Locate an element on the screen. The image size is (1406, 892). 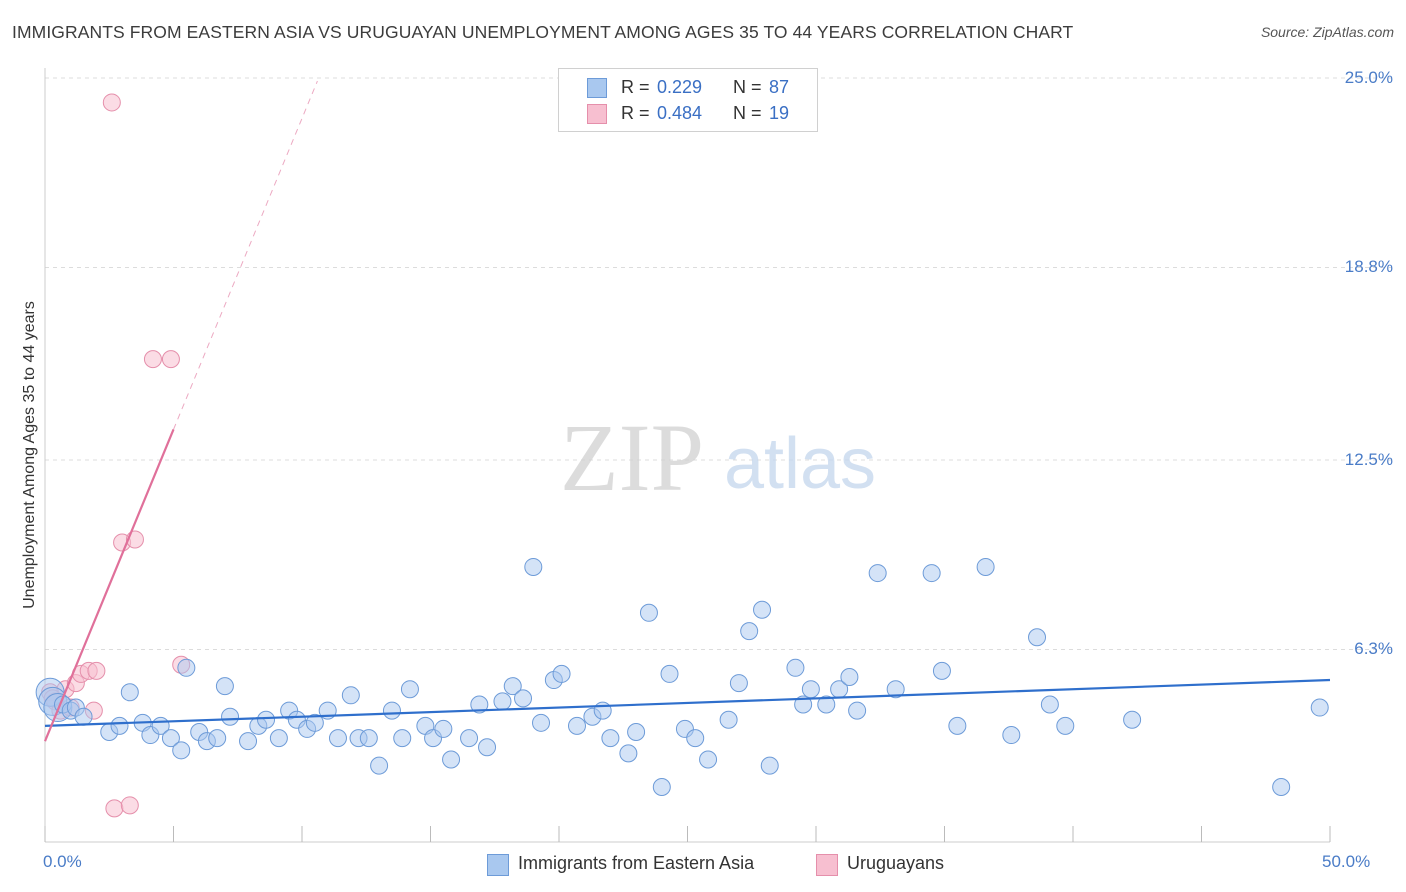
y-tick-label: 6.3% is located at coordinates (1373, 649).